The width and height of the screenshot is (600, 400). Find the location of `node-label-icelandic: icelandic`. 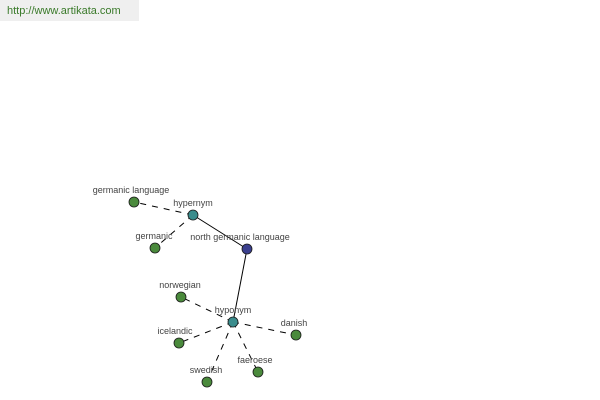

node-label-icelandic: icelandic is located at coordinates (175, 331).